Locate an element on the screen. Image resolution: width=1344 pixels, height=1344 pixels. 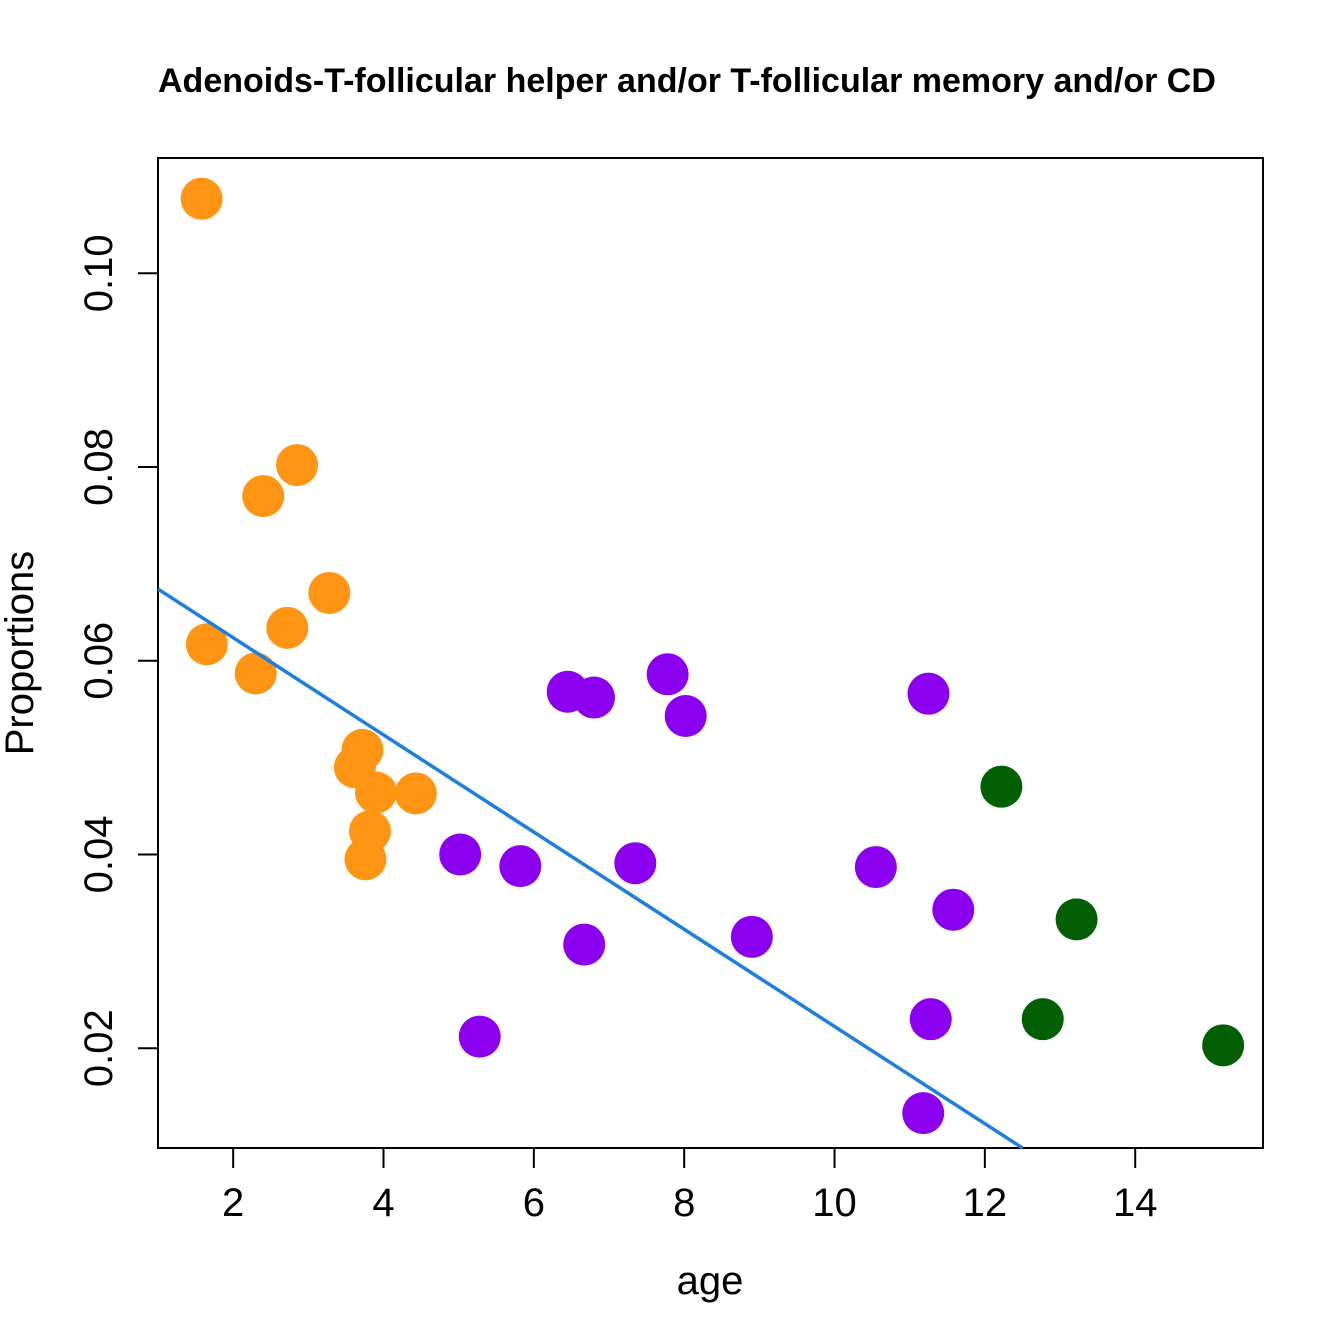
x-axis-label: age is located at coordinates (710, 1281).